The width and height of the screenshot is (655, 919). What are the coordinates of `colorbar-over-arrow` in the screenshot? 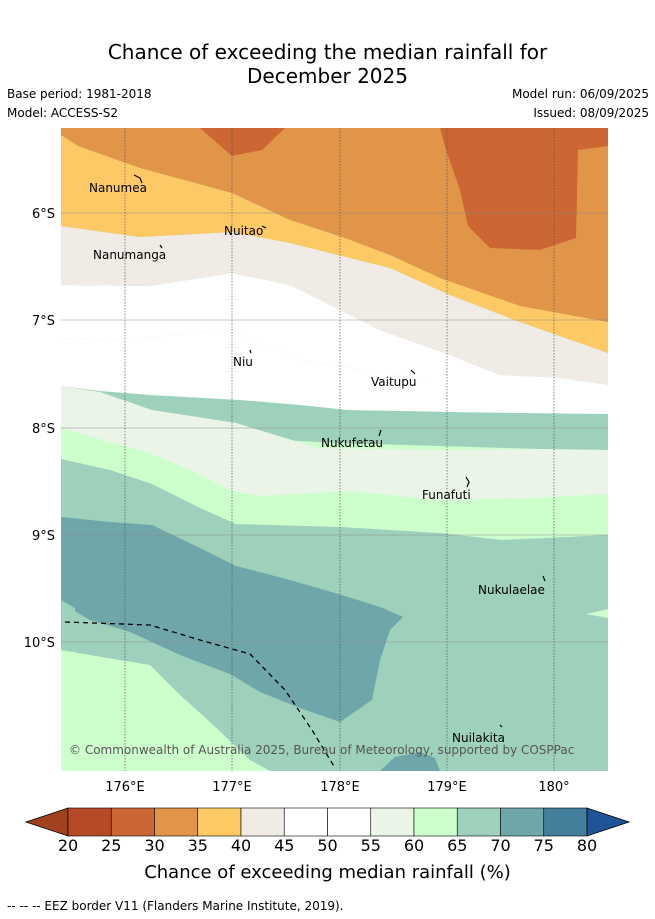 It's located at (608, 822).